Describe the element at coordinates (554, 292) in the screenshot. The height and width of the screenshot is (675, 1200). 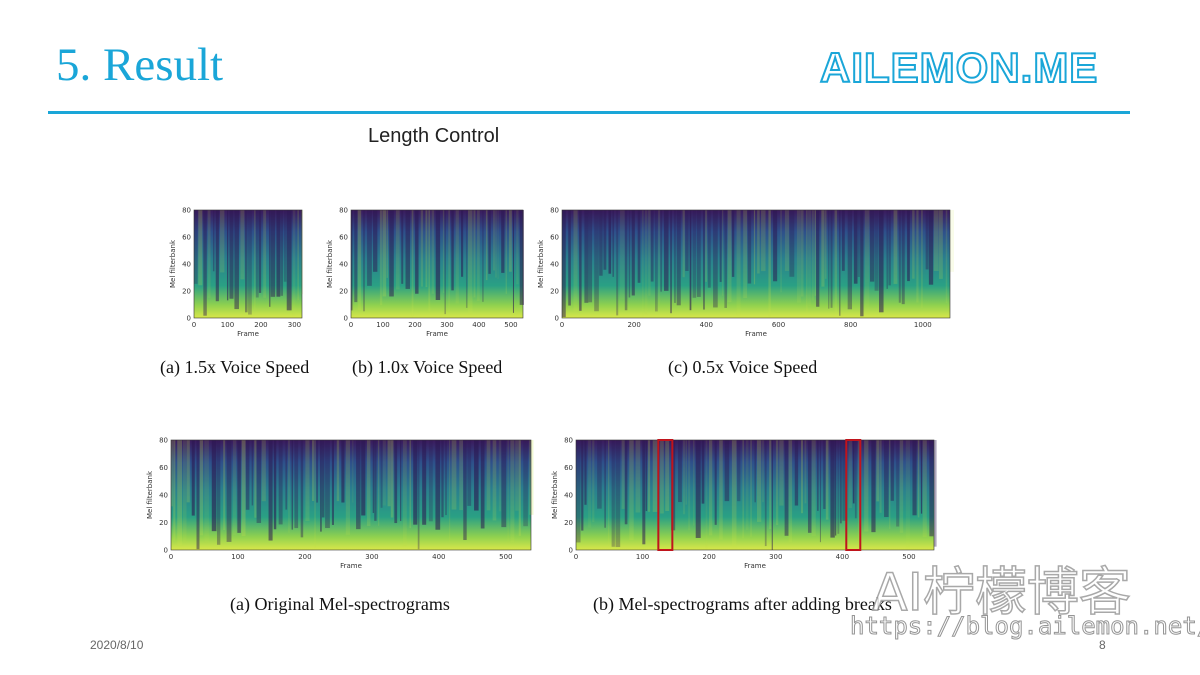
I see `y-tick-label: 20` at that location.